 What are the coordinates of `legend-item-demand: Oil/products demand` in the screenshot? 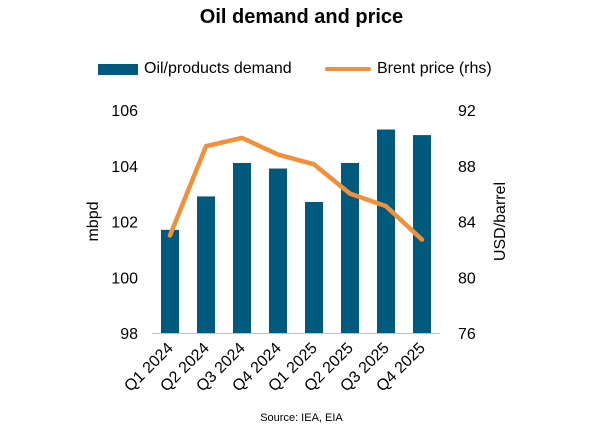 It's located at (195, 69).